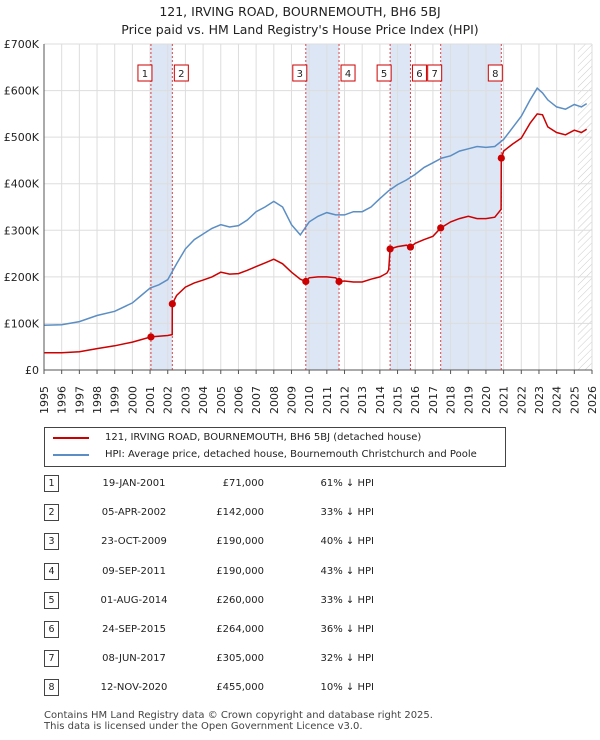 This screenshot has width=600, height=740. What do you see at coordinates (22, 137) in the screenshot?
I see `y-tick-label: £500K` at bounding box center [22, 137].